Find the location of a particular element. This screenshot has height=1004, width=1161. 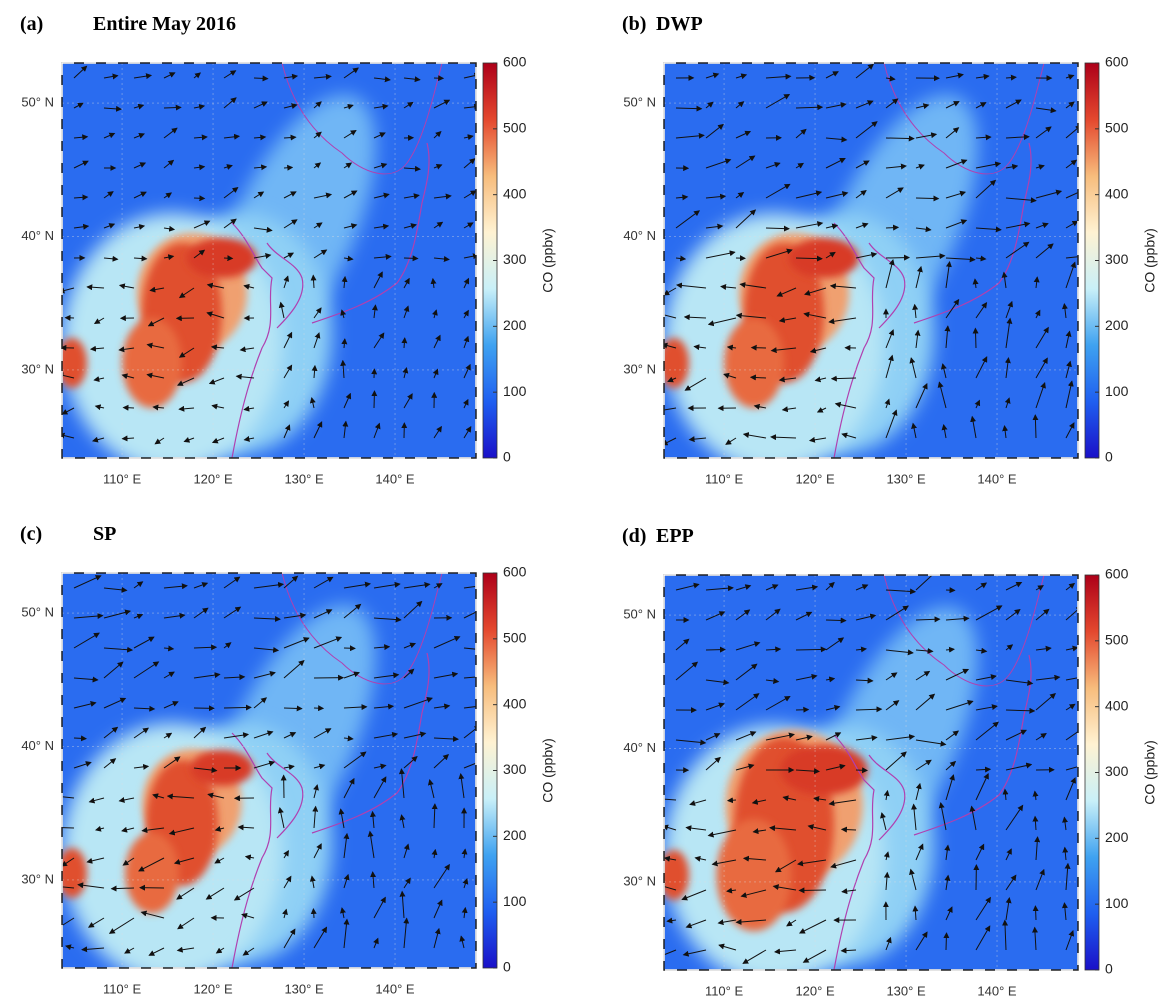

panel-label: (c) is located at coordinates (31, 534).